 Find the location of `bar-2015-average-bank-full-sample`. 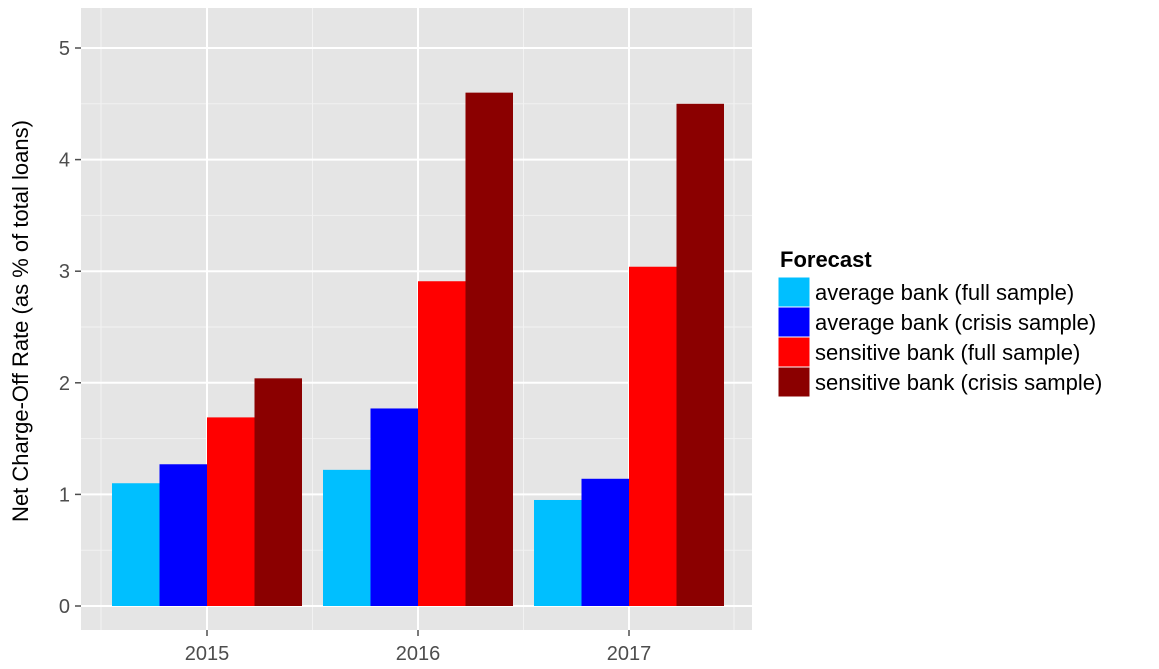

bar-2015-average-bank-full-sample is located at coordinates (136, 544).